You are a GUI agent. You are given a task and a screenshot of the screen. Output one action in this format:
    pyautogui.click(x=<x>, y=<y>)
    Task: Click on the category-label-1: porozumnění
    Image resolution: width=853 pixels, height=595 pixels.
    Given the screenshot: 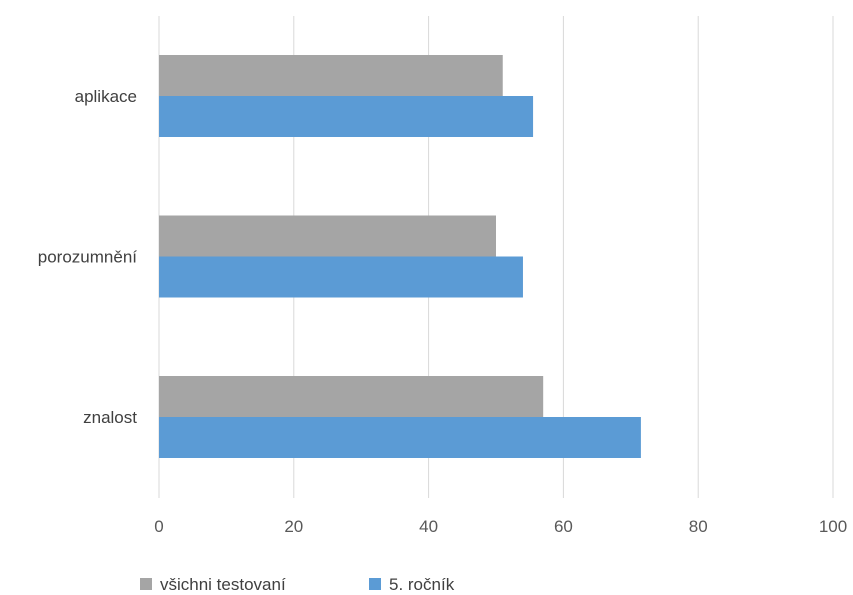 What is the action you would take?
    pyautogui.click(x=88, y=257)
    